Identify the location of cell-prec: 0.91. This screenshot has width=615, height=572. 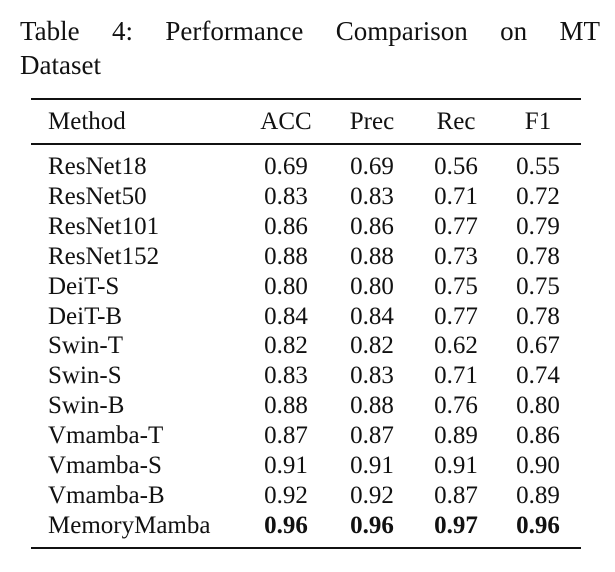
(372, 465).